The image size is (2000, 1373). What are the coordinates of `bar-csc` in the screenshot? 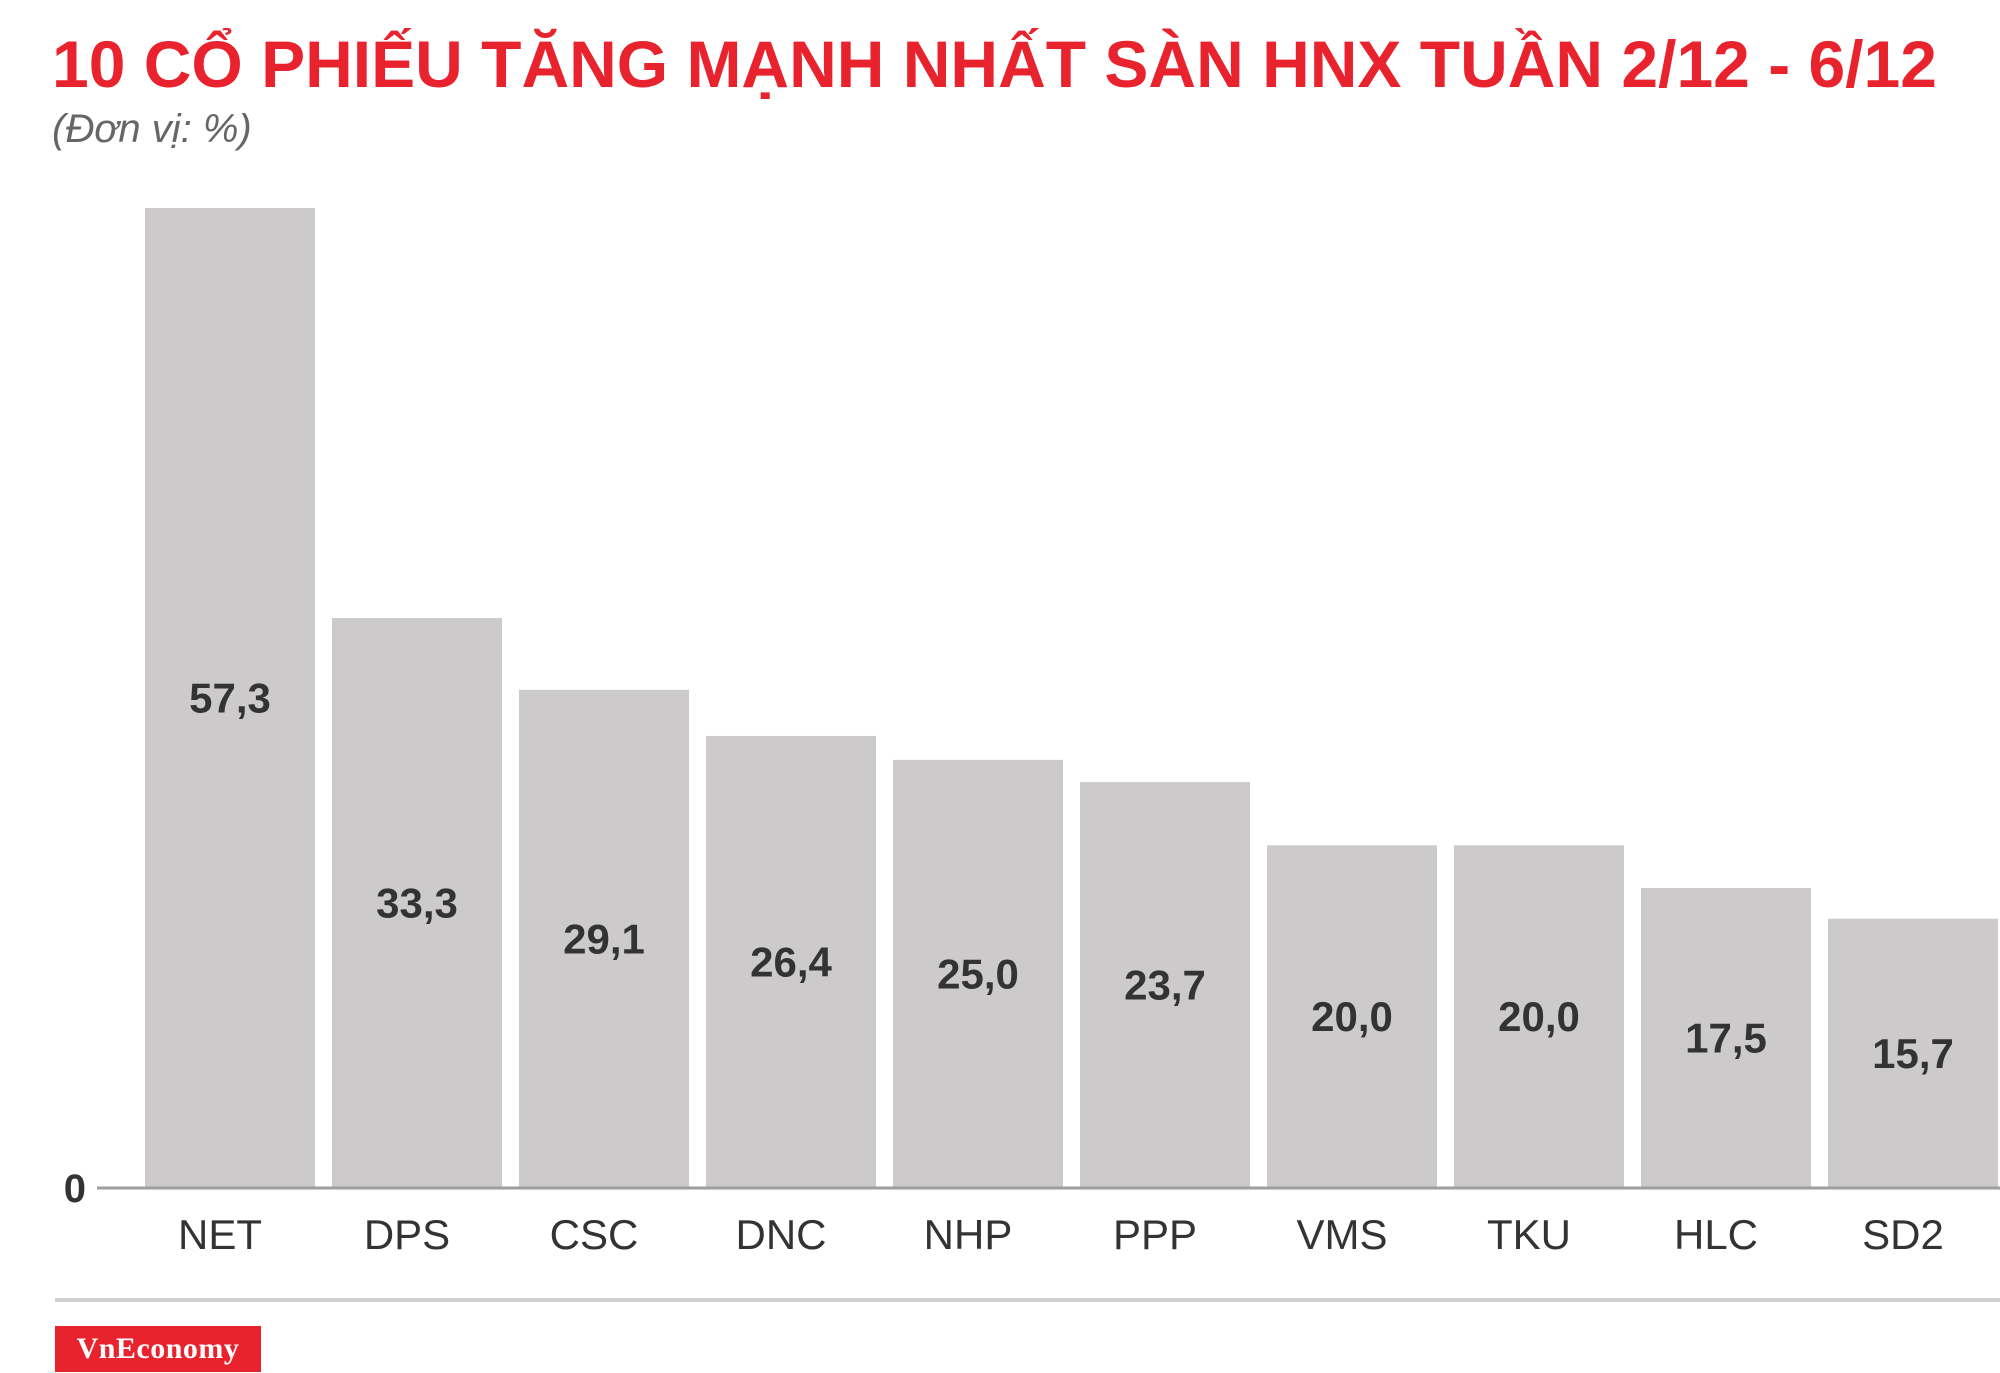 It's located at (604, 938).